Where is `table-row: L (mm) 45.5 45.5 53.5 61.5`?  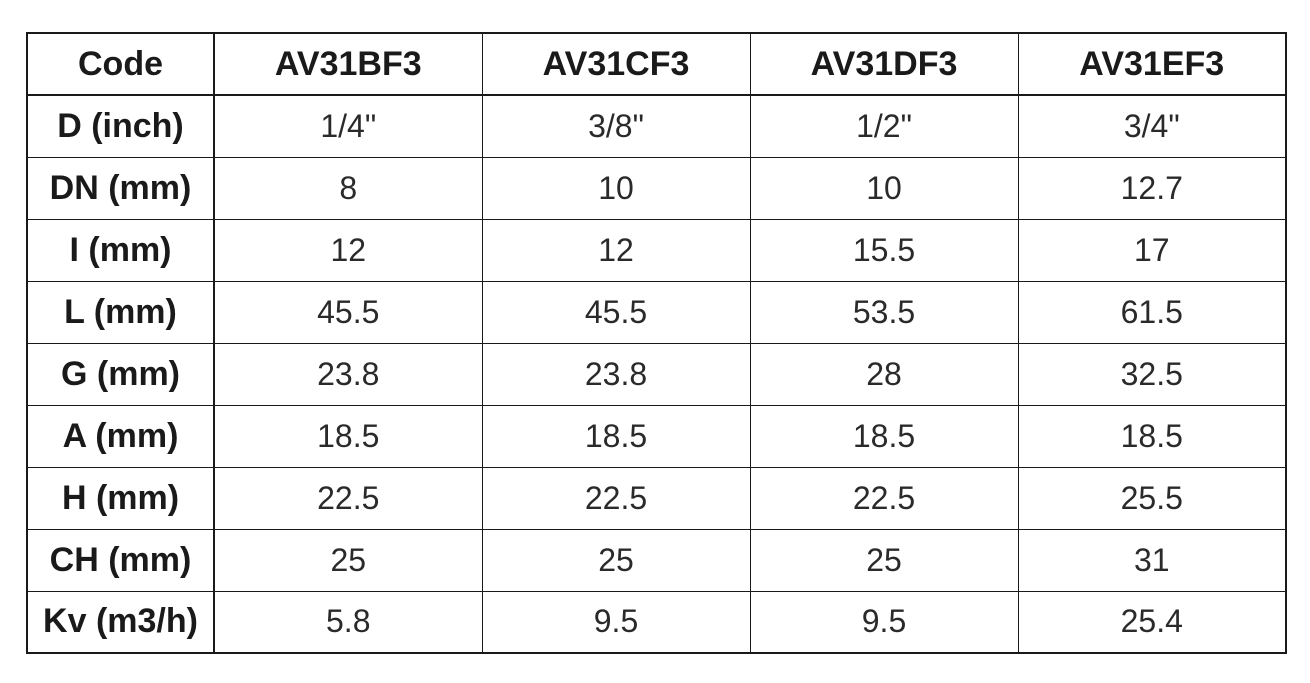
table-row: L (mm) 45.5 45.5 53.5 61.5 is located at coordinates (656, 312).